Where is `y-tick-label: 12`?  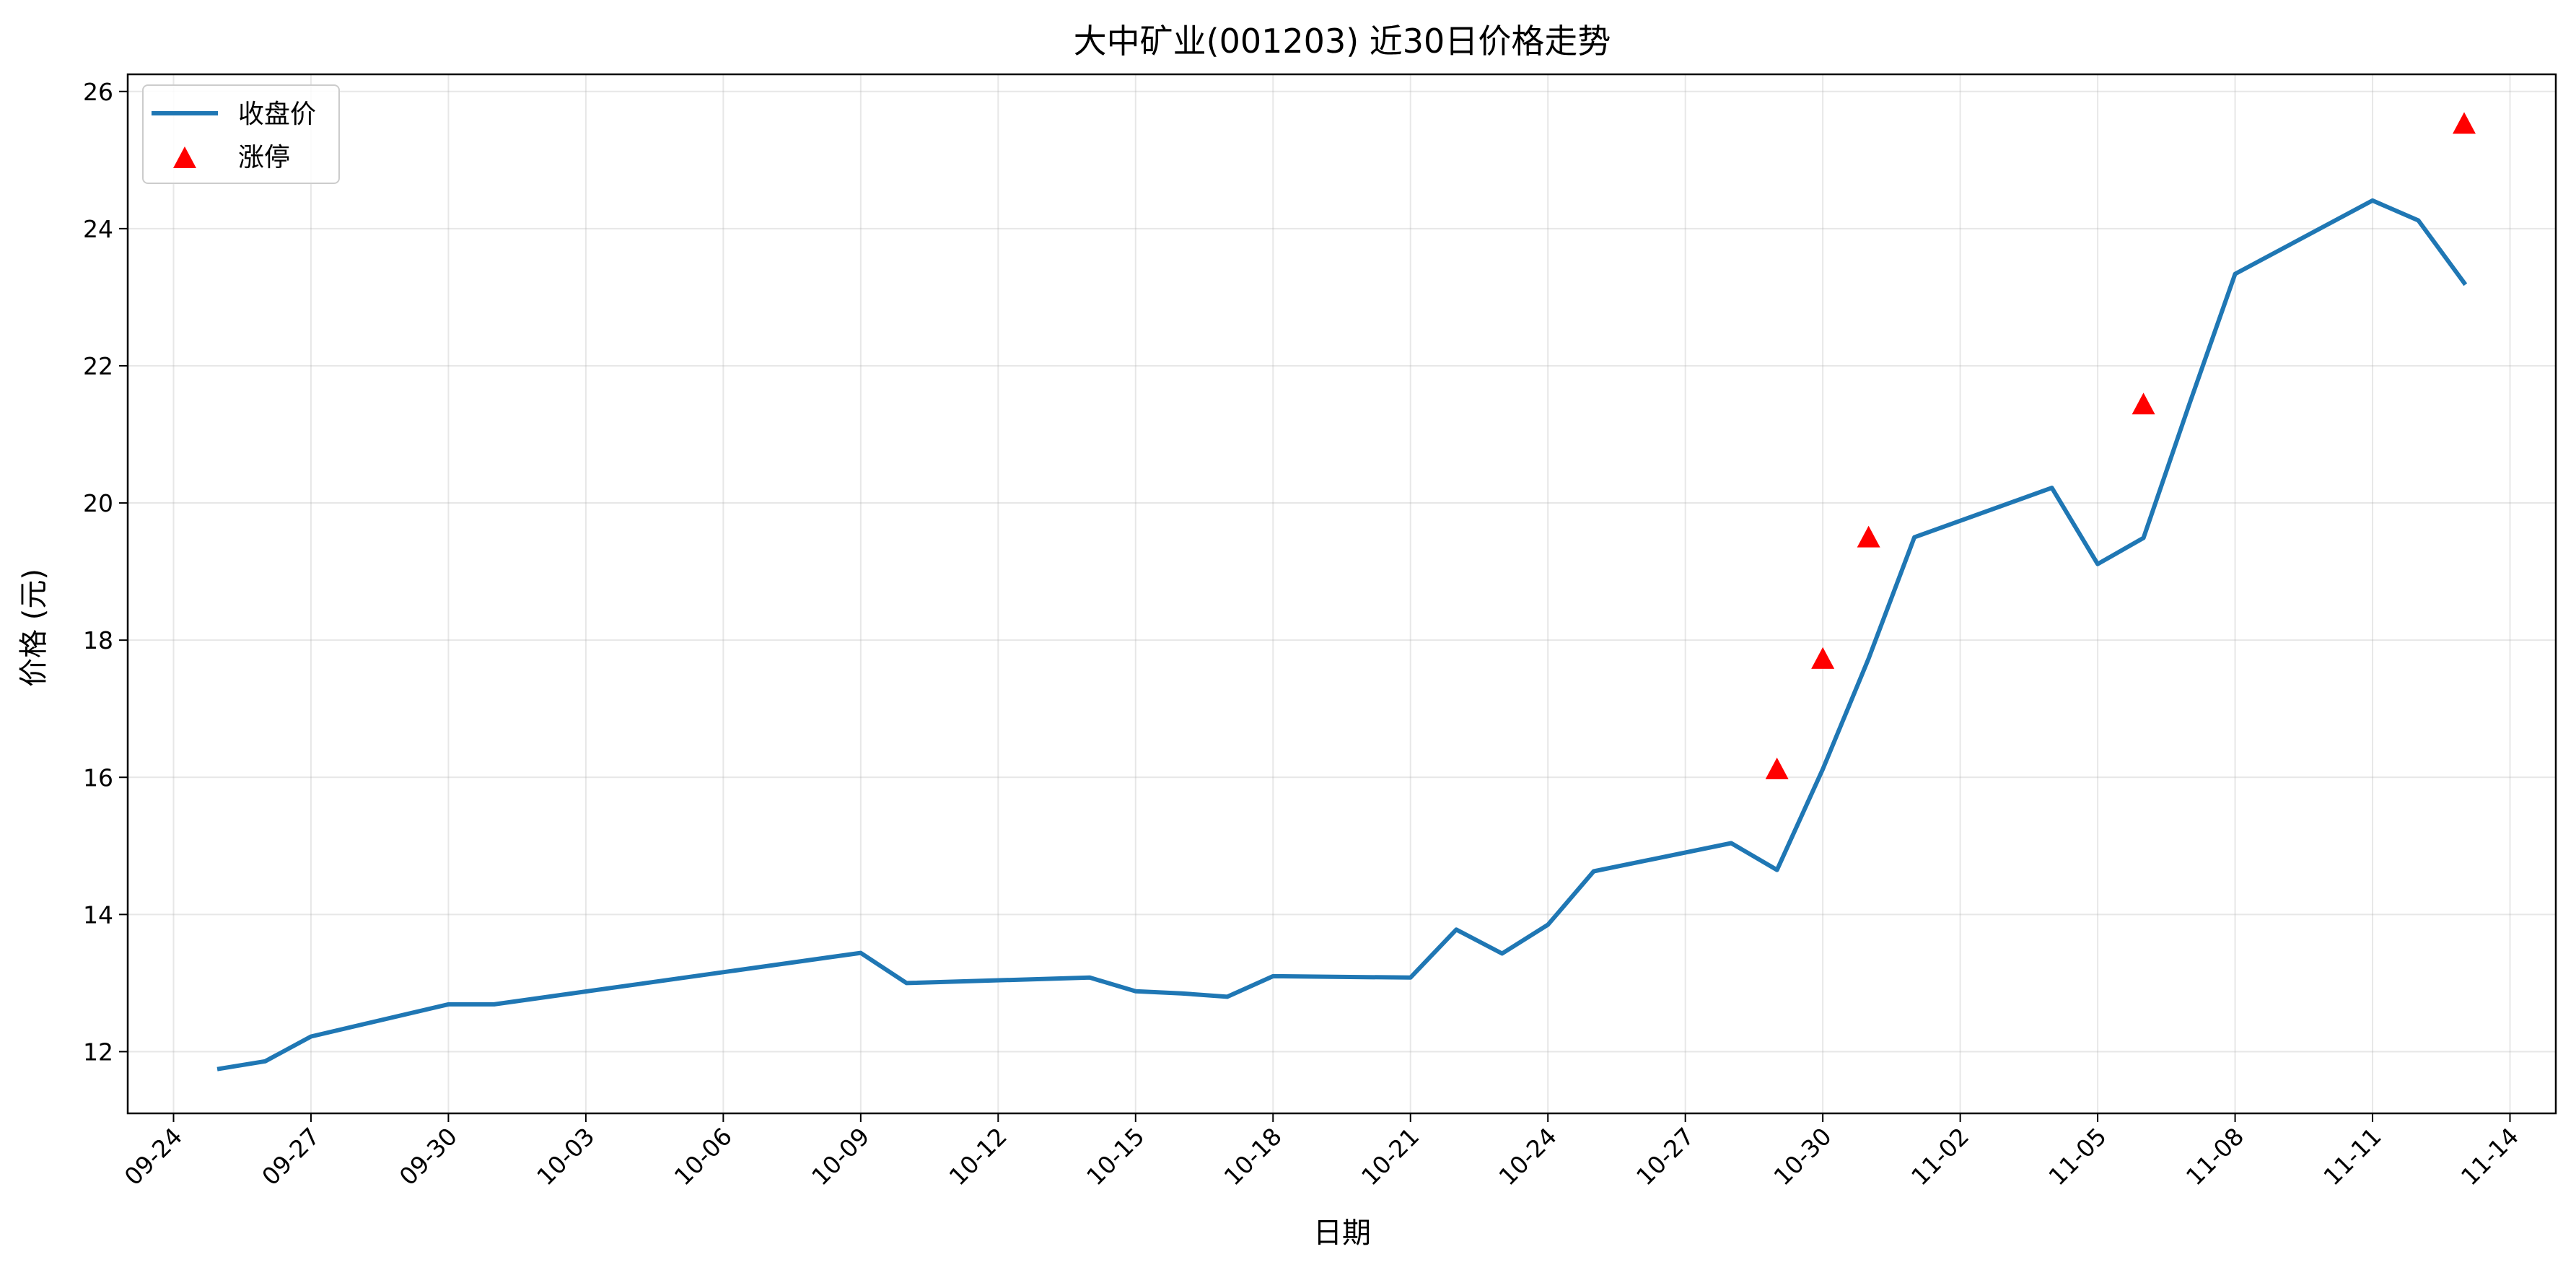 y-tick-label: 12 is located at coordinates (98, 1052).